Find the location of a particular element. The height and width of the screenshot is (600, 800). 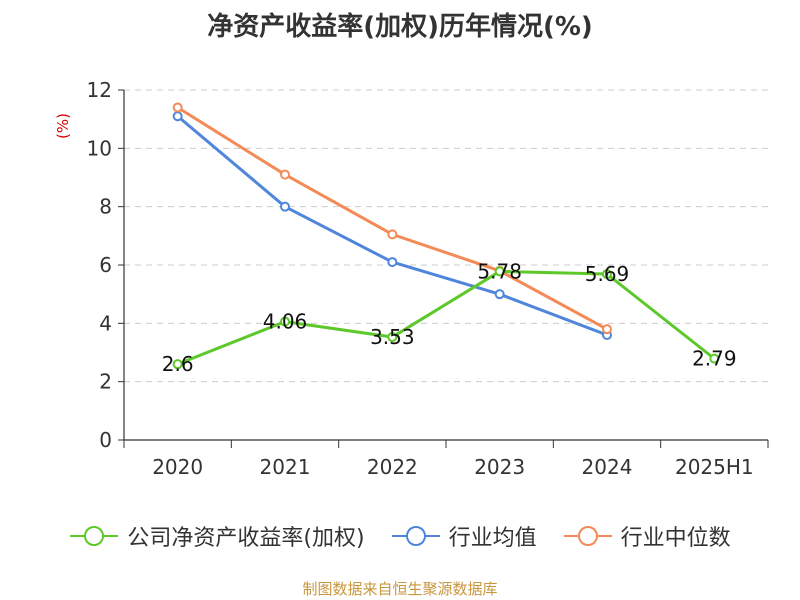

y-tick-label: 12 is located at coordinates (99, 90).